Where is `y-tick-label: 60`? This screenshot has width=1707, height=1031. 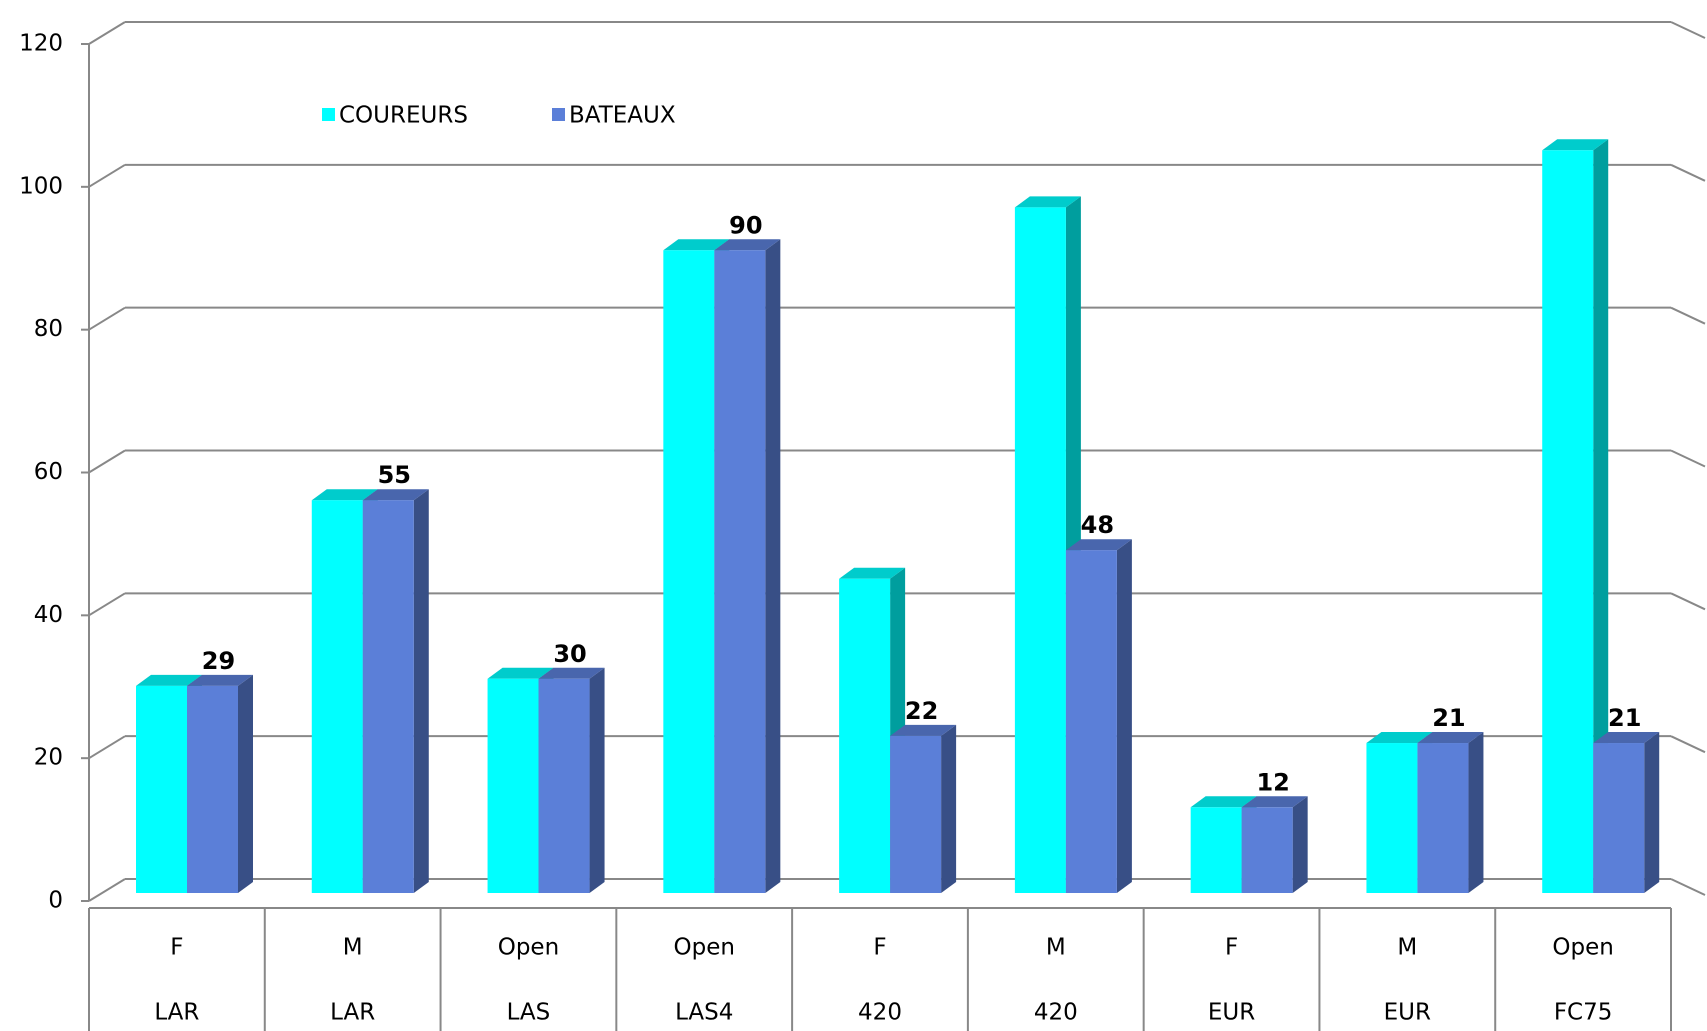
y-tick-label: 60 is located at coordinates (48, 472).